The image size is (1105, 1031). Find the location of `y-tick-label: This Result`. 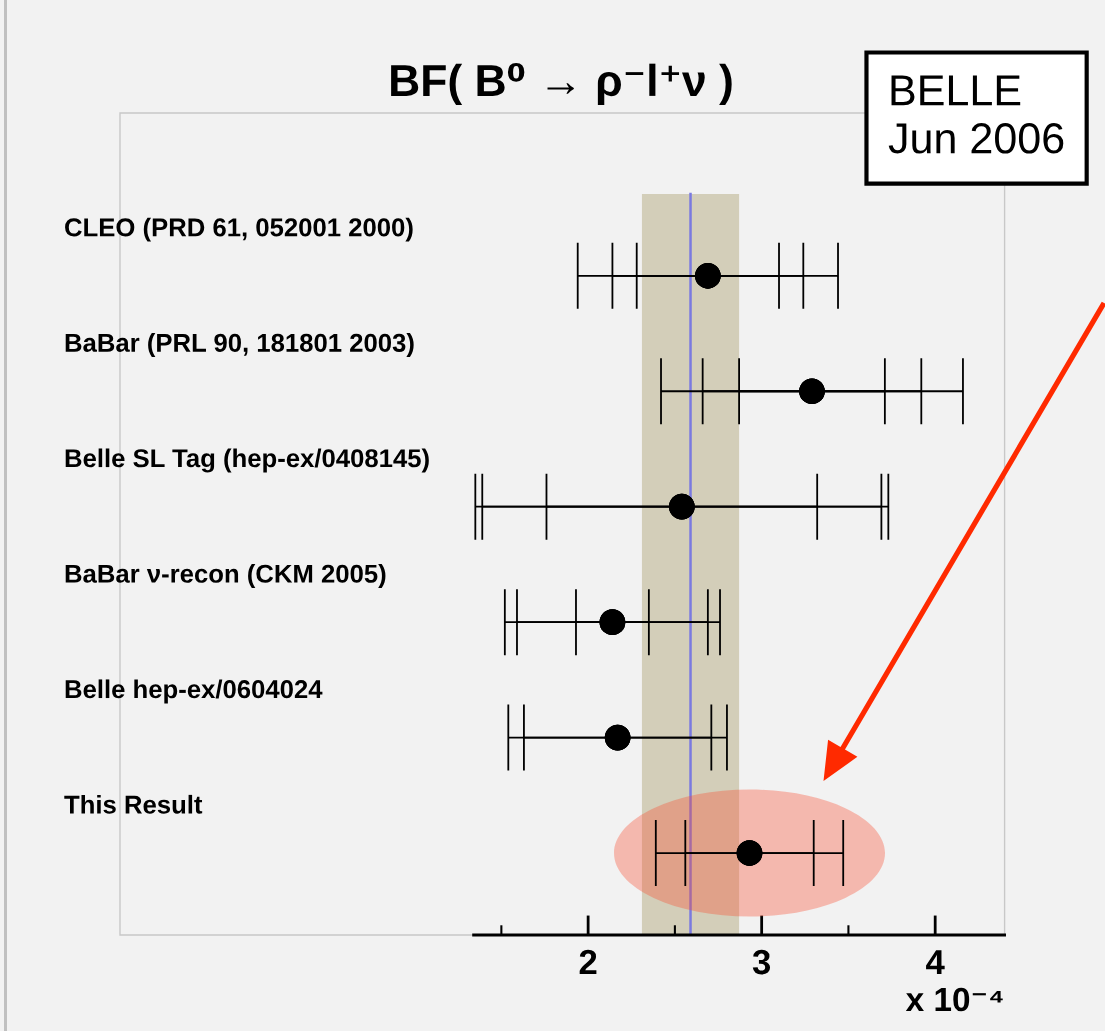

y-tick-label: This Result is located at coordinates (133, 804).